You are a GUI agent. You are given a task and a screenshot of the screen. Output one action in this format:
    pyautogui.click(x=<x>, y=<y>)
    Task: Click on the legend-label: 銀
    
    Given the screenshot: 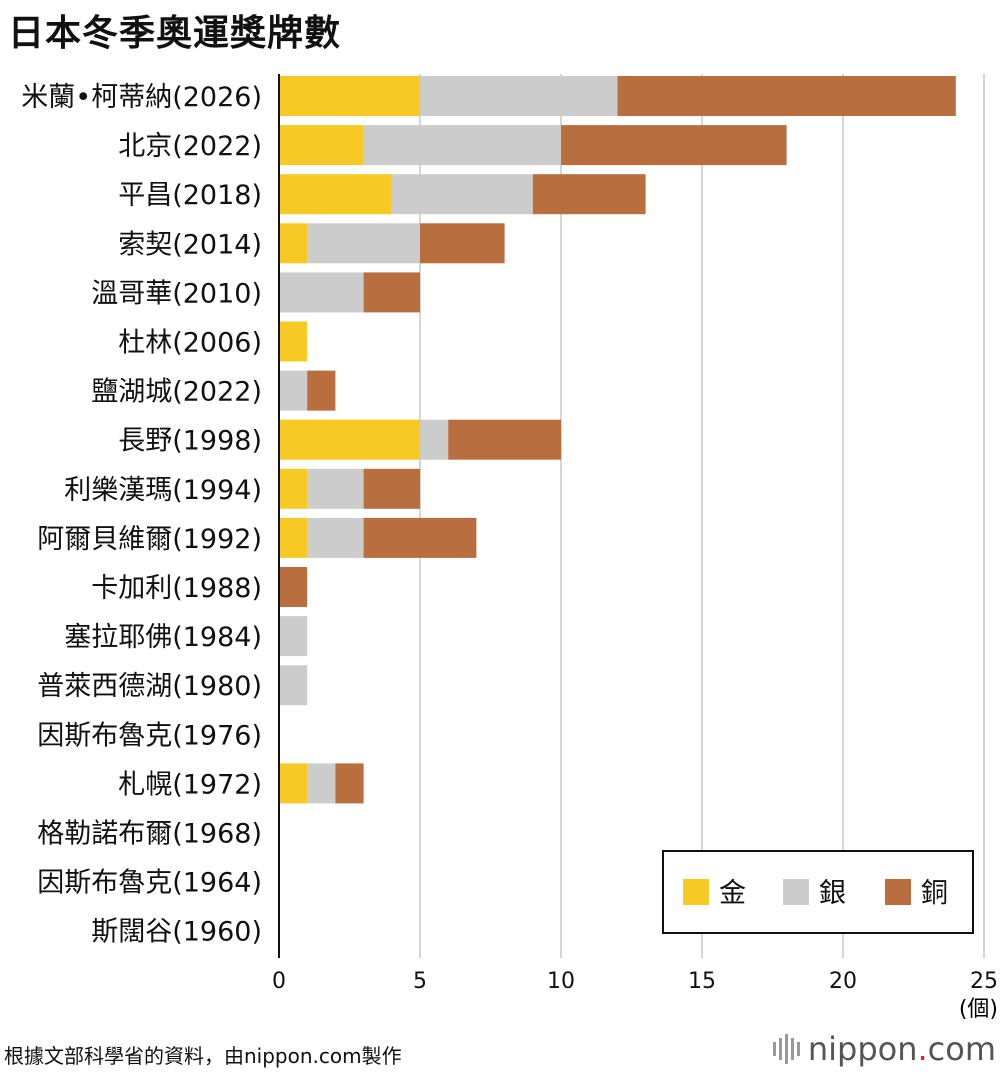 What is the action you would take?
    pyautogui.click(x=832, y=893)
    